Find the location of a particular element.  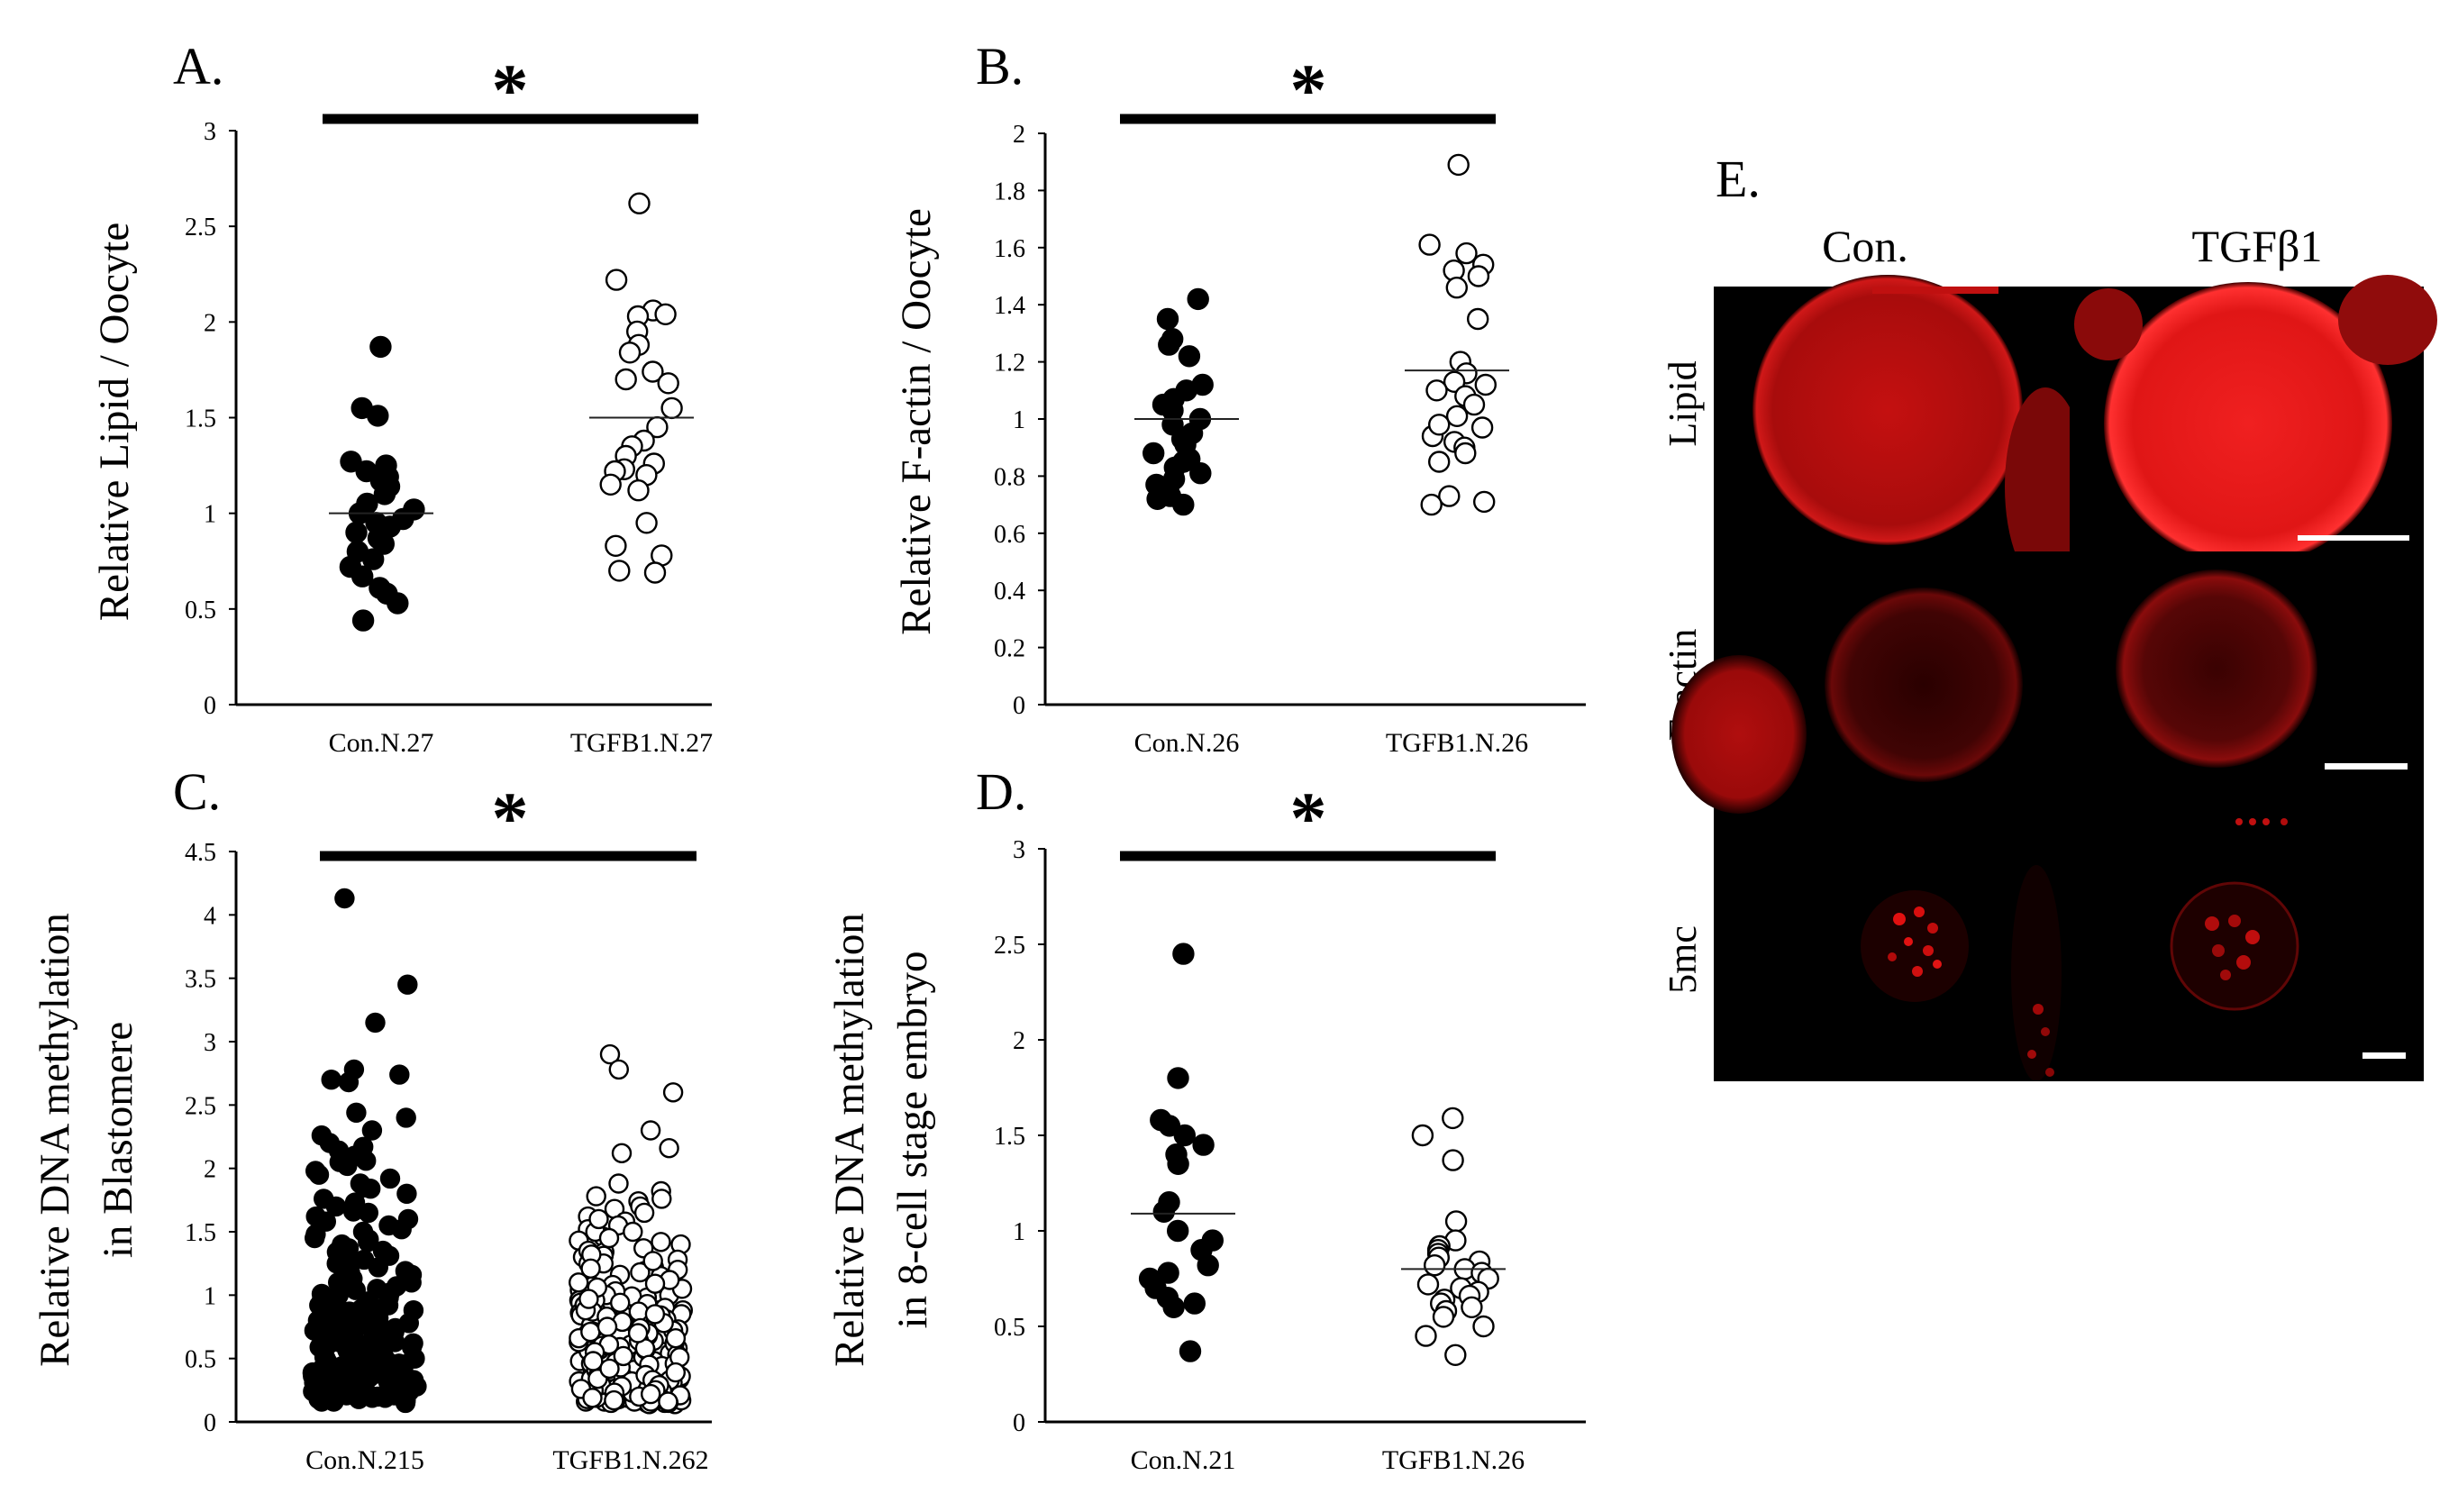

panel-c-y-tick-label: 1 is located at coordinates (210, 1296).